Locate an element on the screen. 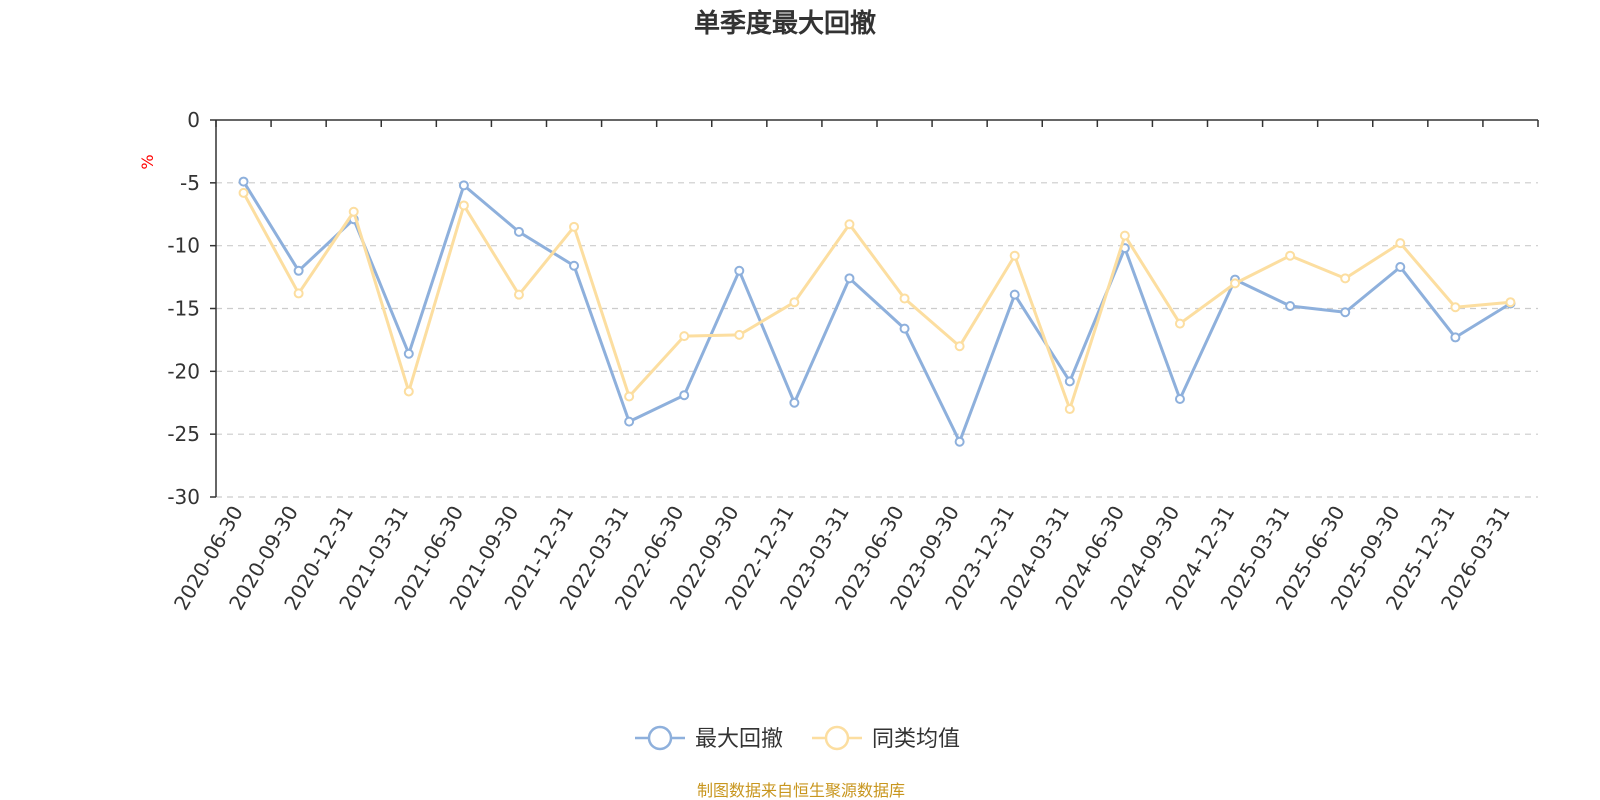 This screenshot has width=1600, height=800. source-note: 制图数据来自恒生聚源数据库 is located at coordinates (801, 790).